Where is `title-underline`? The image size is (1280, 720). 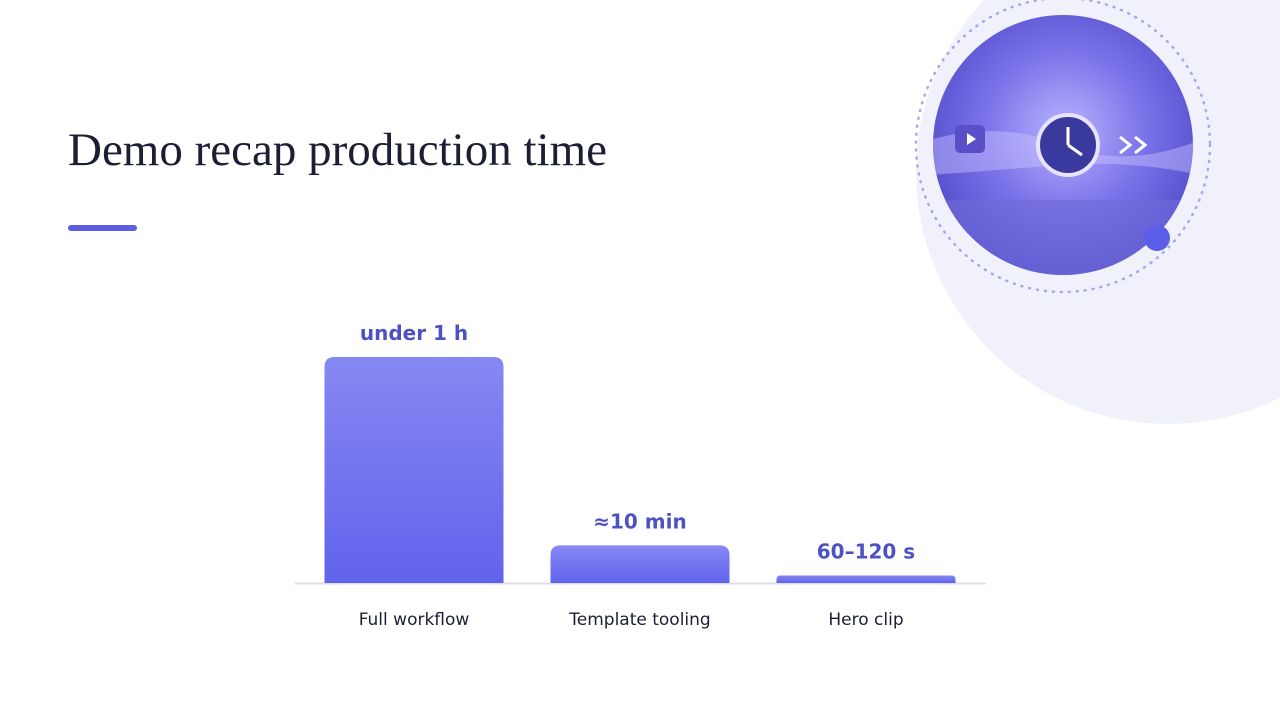
title-underline is located at coordinates (102, 228).